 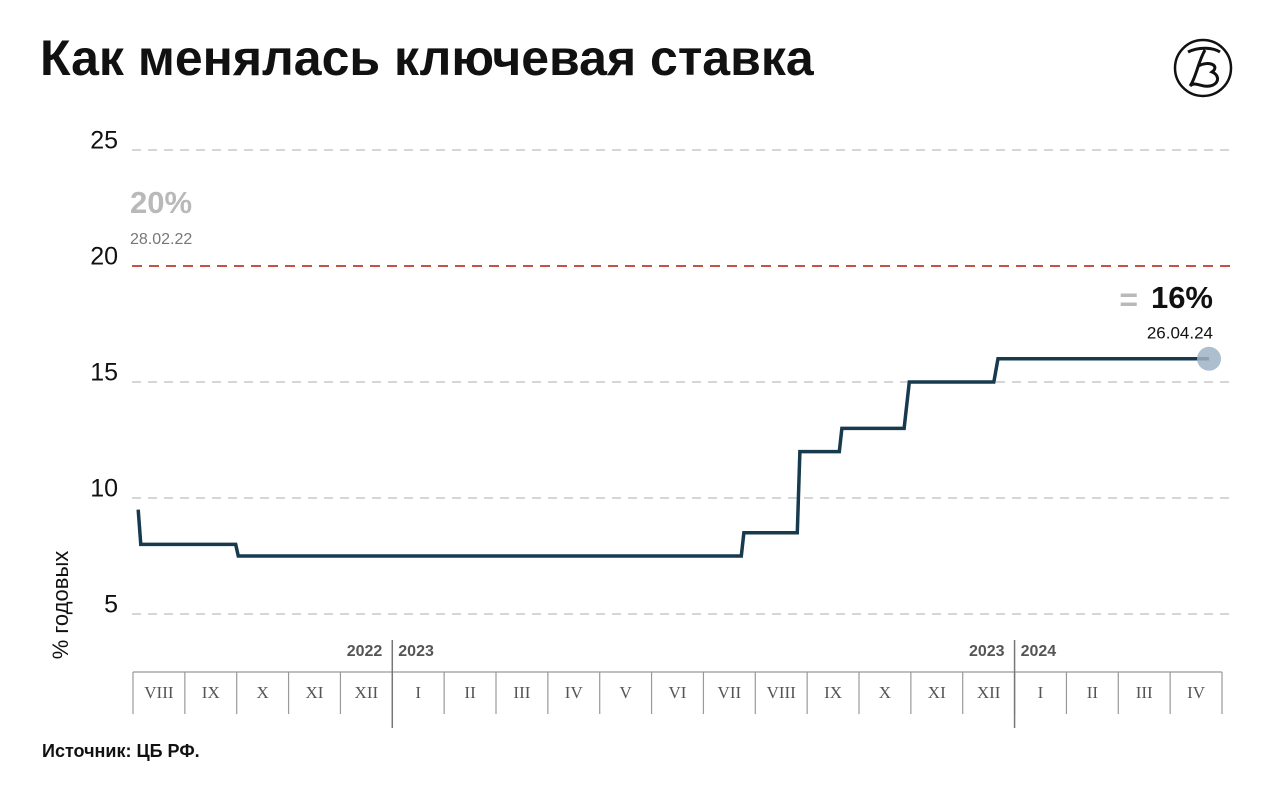 What do you see at coordinates (1180, 332) in the screenshot?
I see `end-date: 26.04.24` at bounding box center [1180, 332].